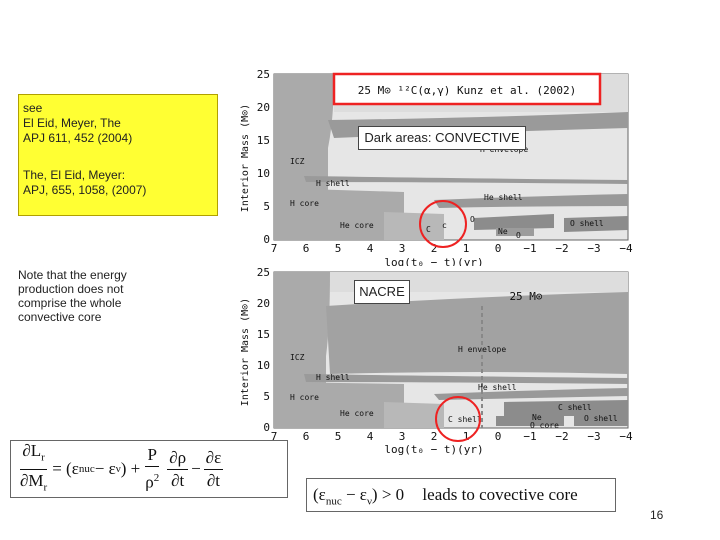 The width and height of the screenshot is (720, 540). What do you see at coordinates (382, 292) in the screenshot?
I see `nacre-label-box: NACRE` at bounding box center [382, 292].